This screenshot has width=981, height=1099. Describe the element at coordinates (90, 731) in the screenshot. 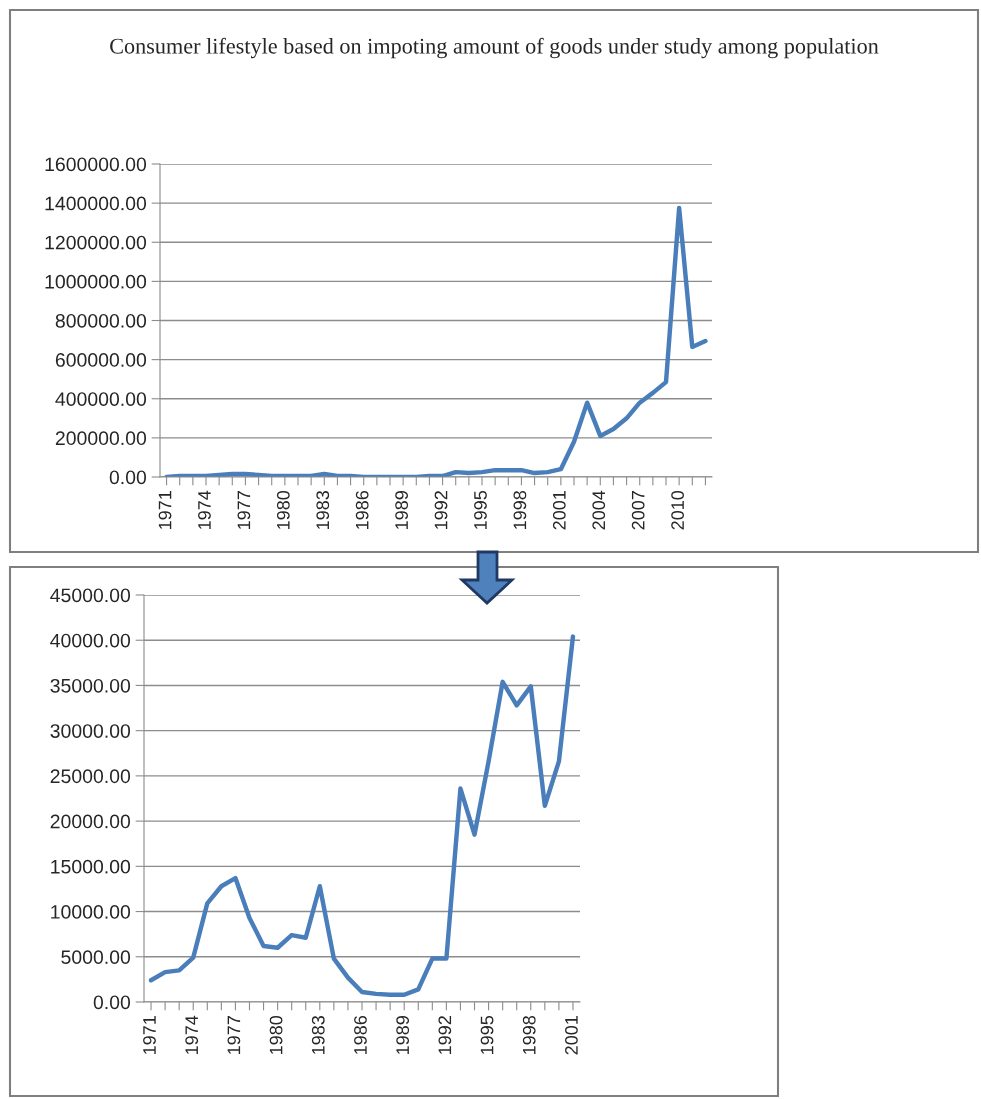

I see `y-tick-label: 30000.00` at that location.